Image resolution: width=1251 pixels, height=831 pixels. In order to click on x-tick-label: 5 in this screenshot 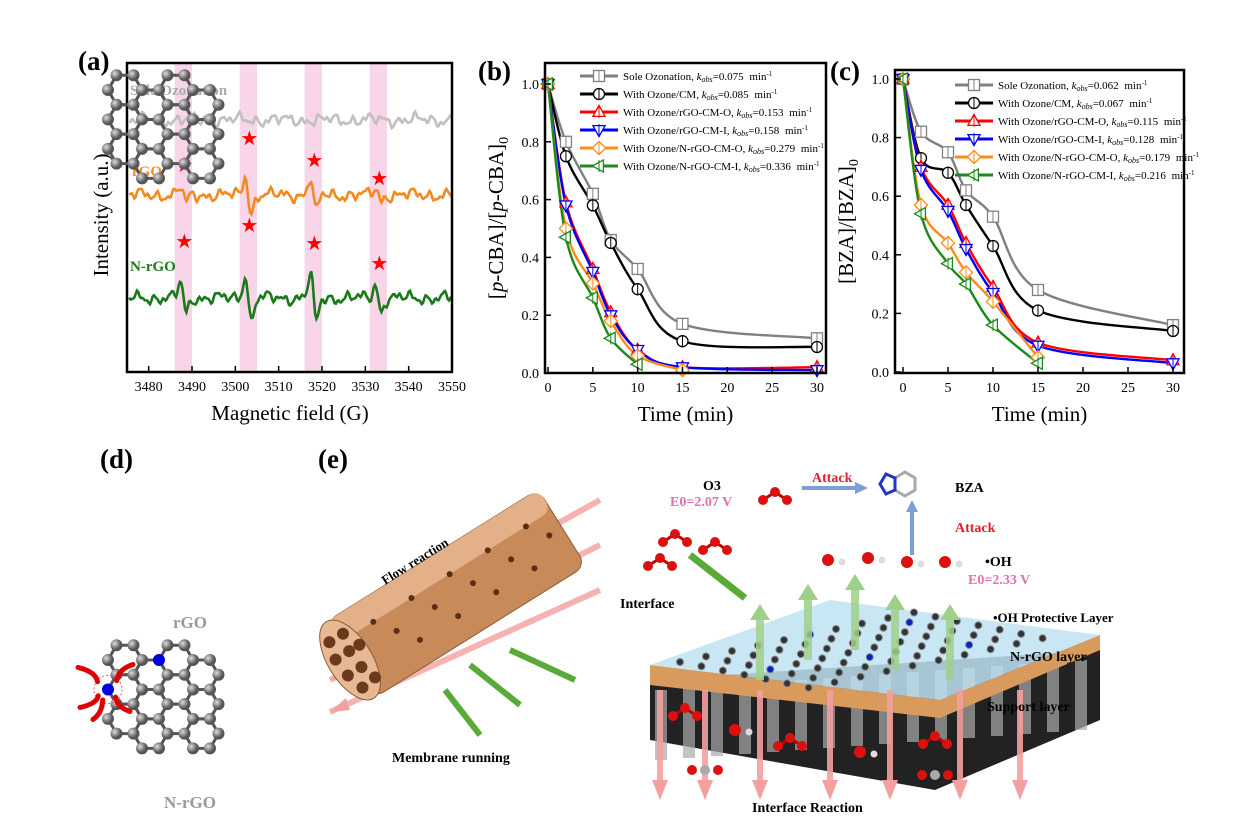, I will do `click(948, 388)`.